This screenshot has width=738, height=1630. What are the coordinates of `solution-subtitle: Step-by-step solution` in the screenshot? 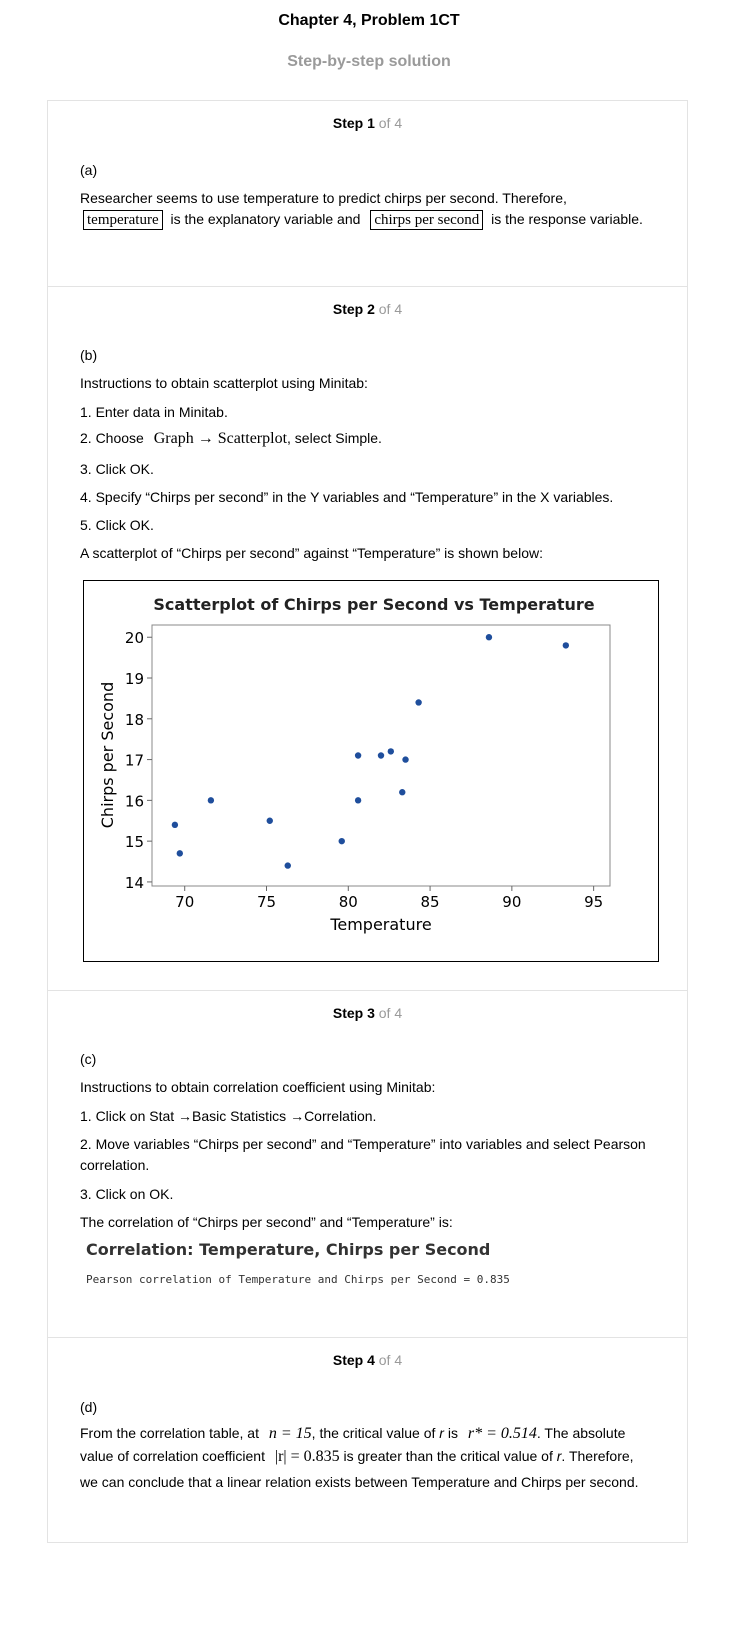 It's located at (369, 61).